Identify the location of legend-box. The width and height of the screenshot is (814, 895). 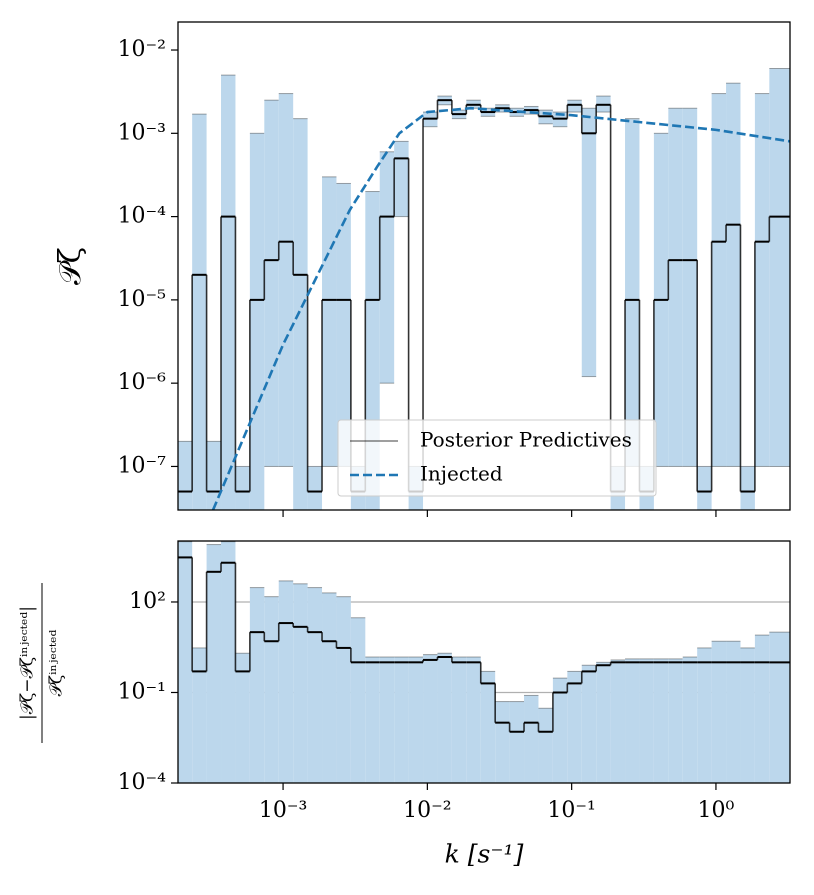
(497, 458).